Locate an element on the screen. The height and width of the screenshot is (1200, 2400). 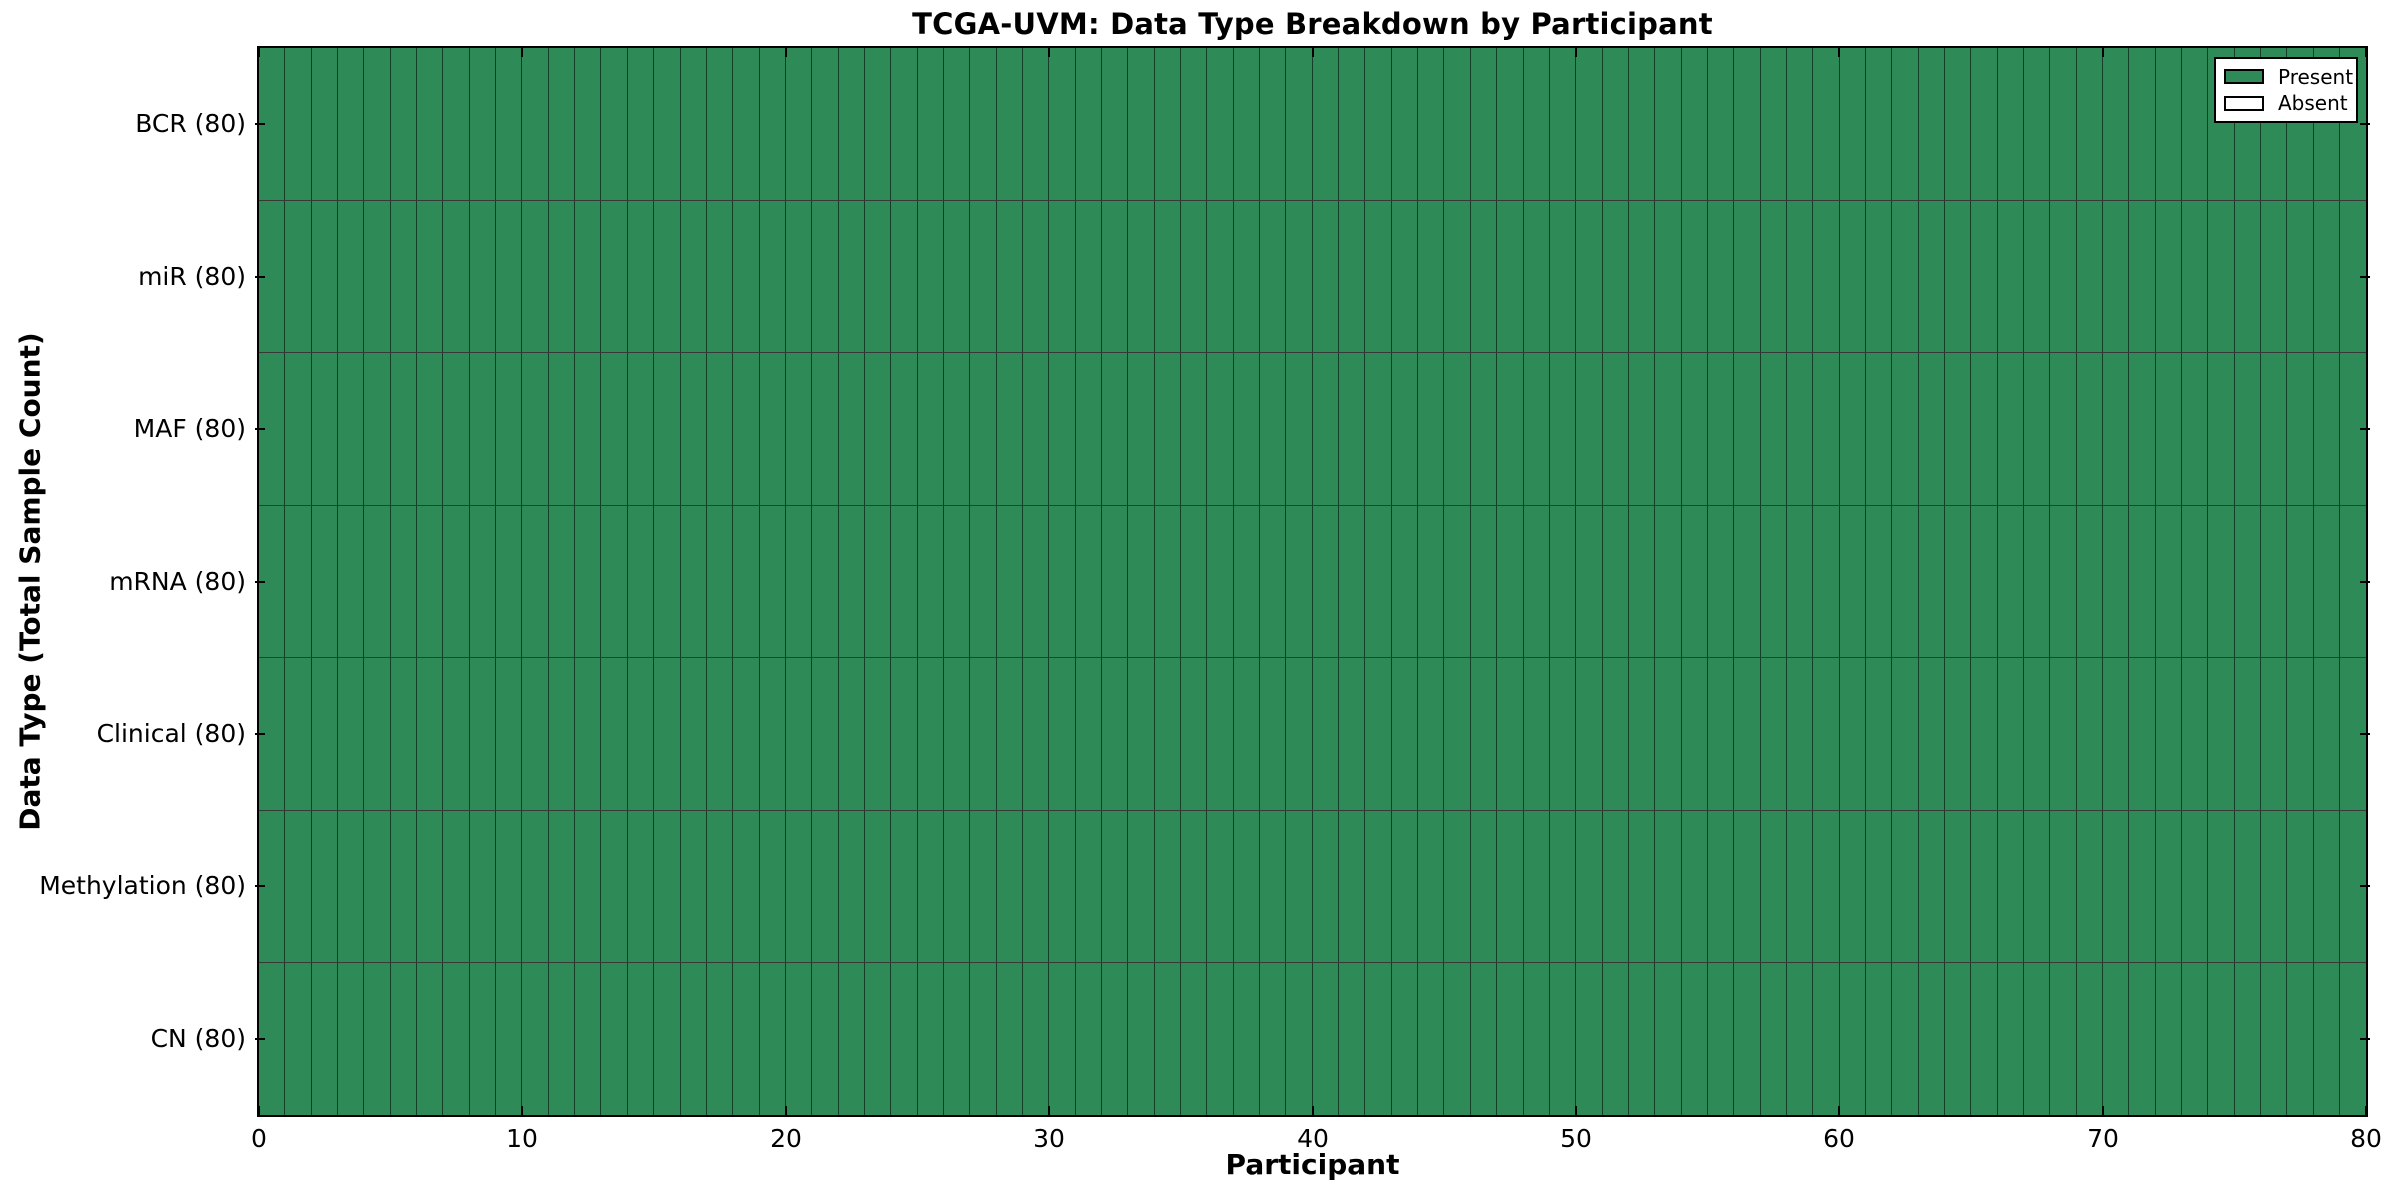
legend-label-absent: Absent is located at coordinates (2313, 103).